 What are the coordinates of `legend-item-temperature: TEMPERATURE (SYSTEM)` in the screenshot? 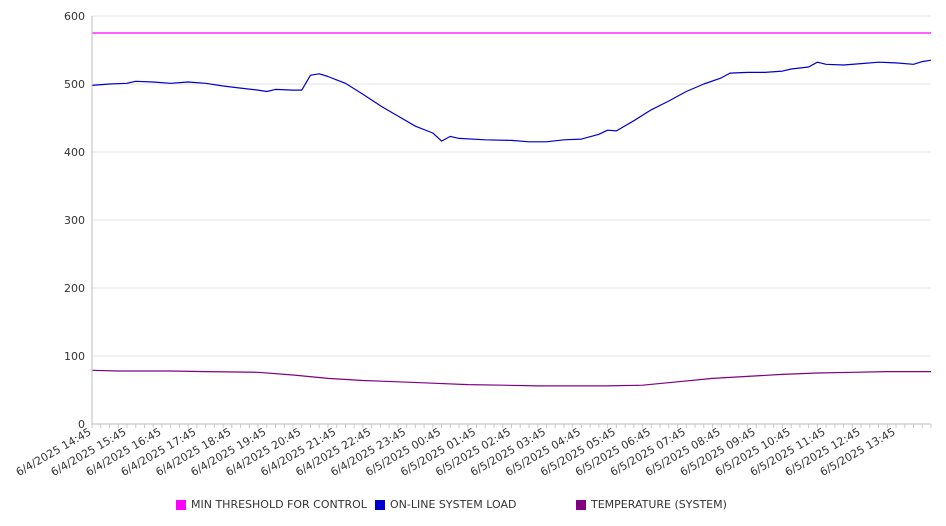 It's located at (651, 504).